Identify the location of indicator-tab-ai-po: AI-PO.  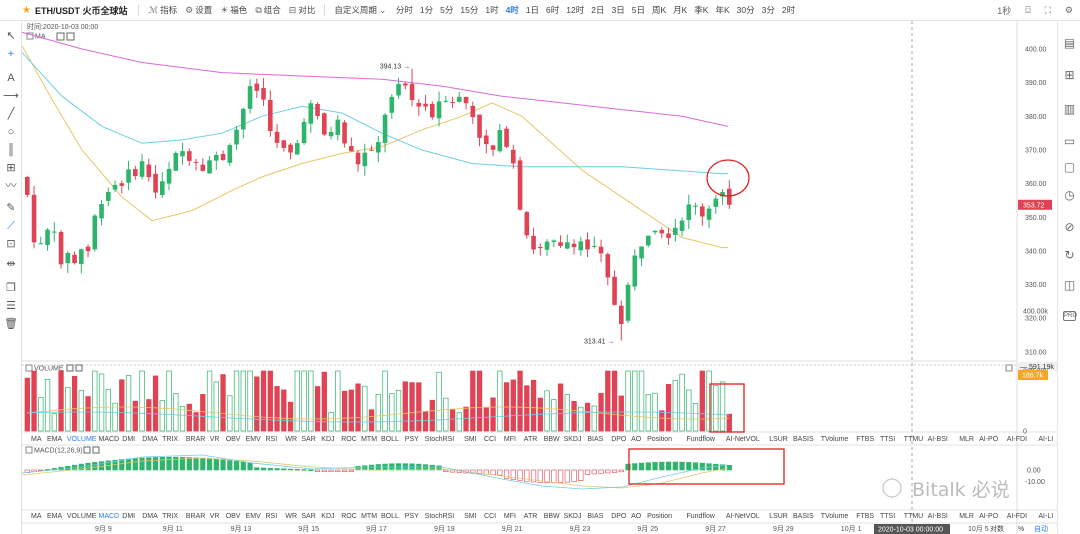
(989, 439).